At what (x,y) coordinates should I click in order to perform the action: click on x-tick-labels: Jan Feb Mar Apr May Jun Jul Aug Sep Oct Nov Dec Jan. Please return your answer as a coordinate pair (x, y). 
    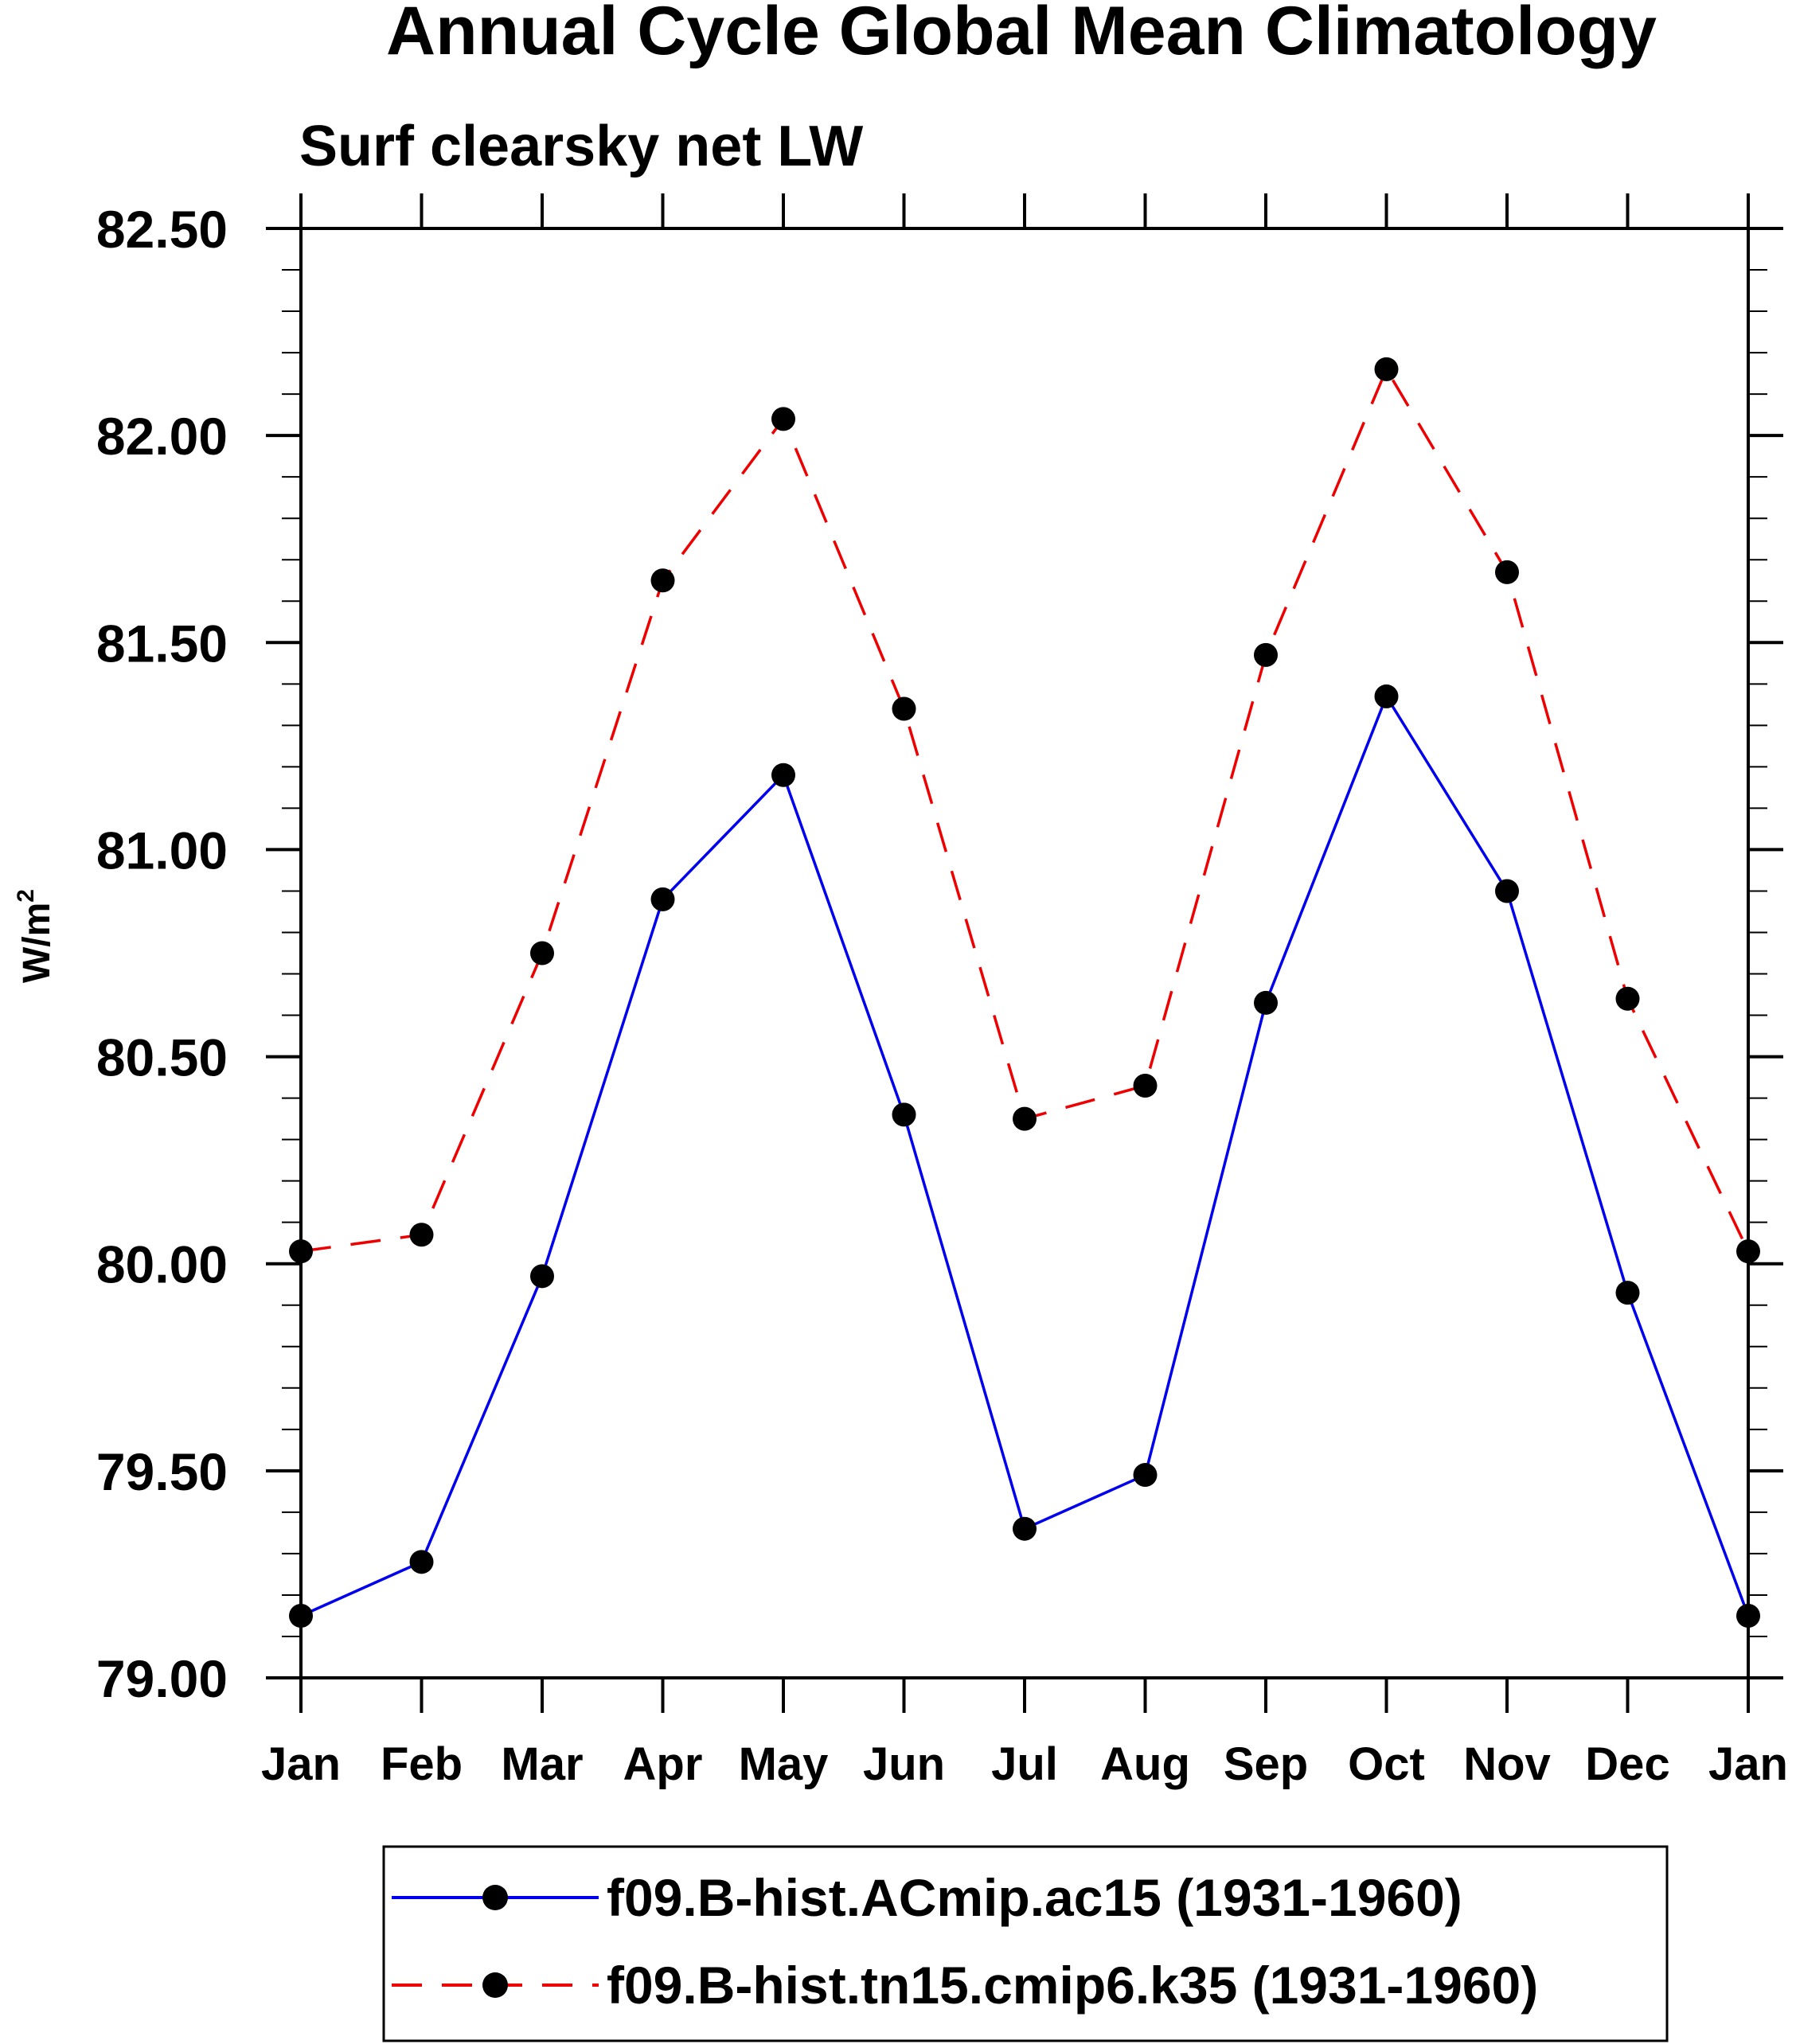
    Looking at the image, I should click on (1024, 1764).